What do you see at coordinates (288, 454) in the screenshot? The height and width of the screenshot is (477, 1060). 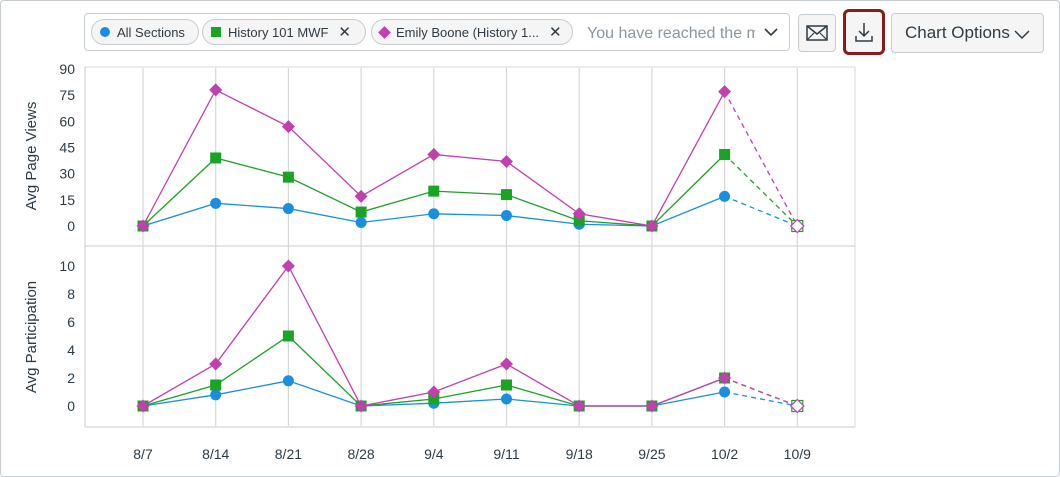 I see `x-tick-label: 8/21` at bounding box center [288, 454].